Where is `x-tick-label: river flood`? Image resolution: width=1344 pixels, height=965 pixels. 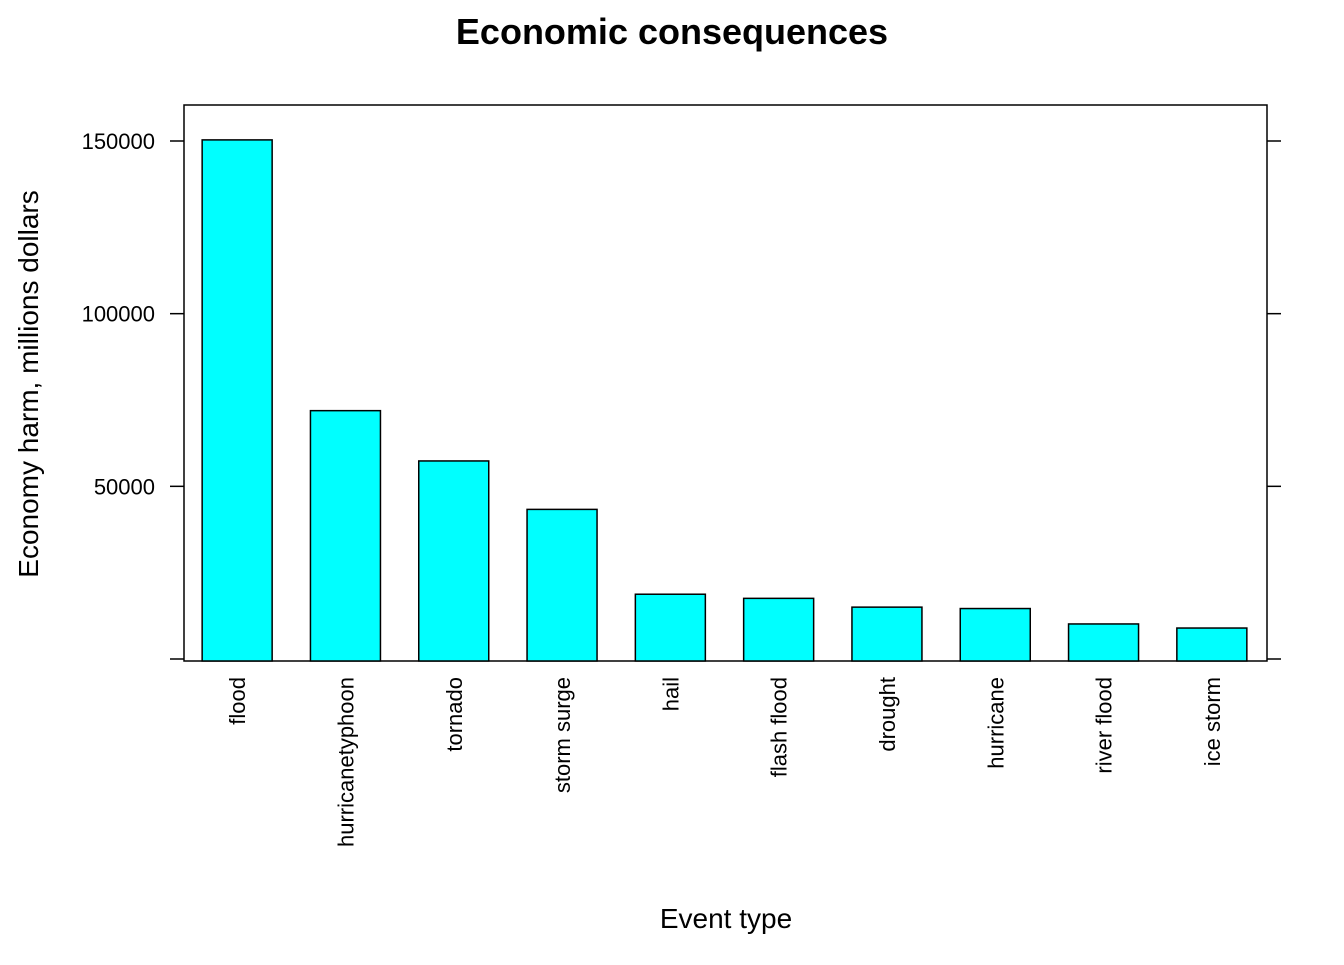 x-tick-label: river flood is located at coordinates (1104, 725).